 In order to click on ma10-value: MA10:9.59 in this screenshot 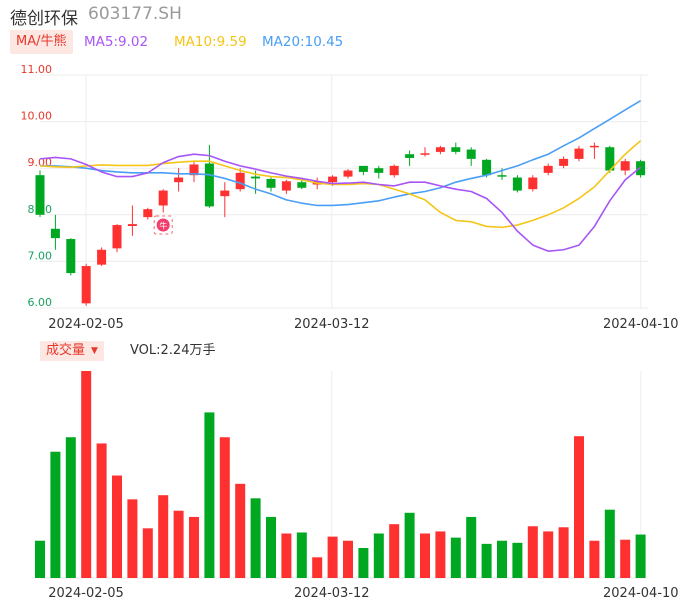, I will do `click(210, 42)`.